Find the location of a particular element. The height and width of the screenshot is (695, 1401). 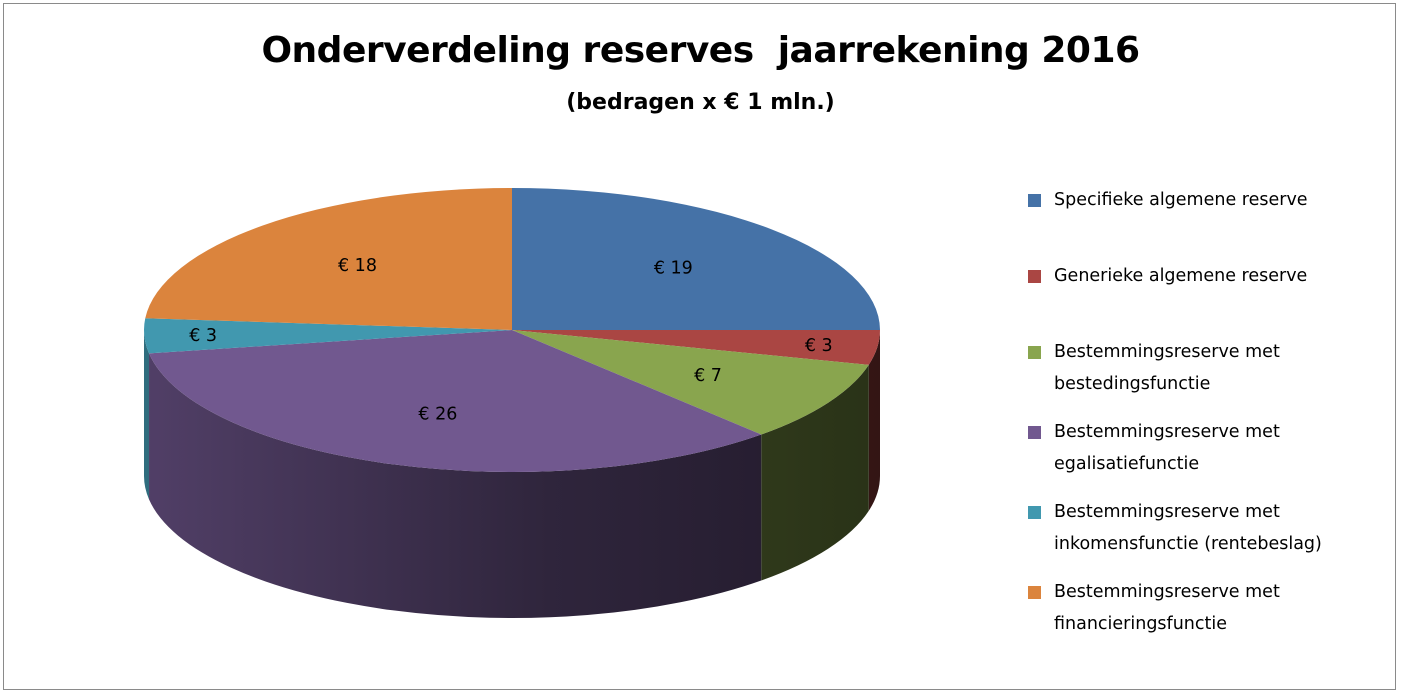

legend-label: financieringsfunctie is located at coordinates (1141, 624).